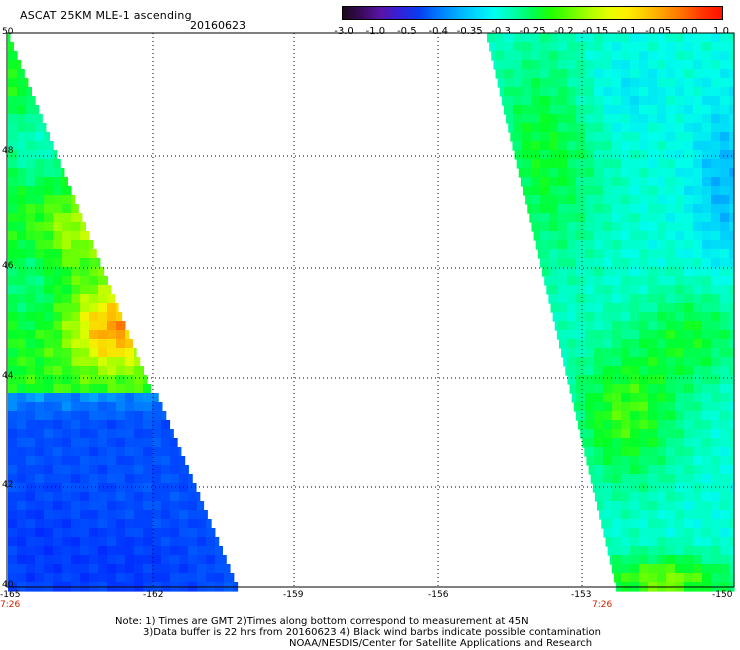  Describe the element at coordinates (407, 31) in the screenshot. I see `colorbar-tick: -0.5` at that location.